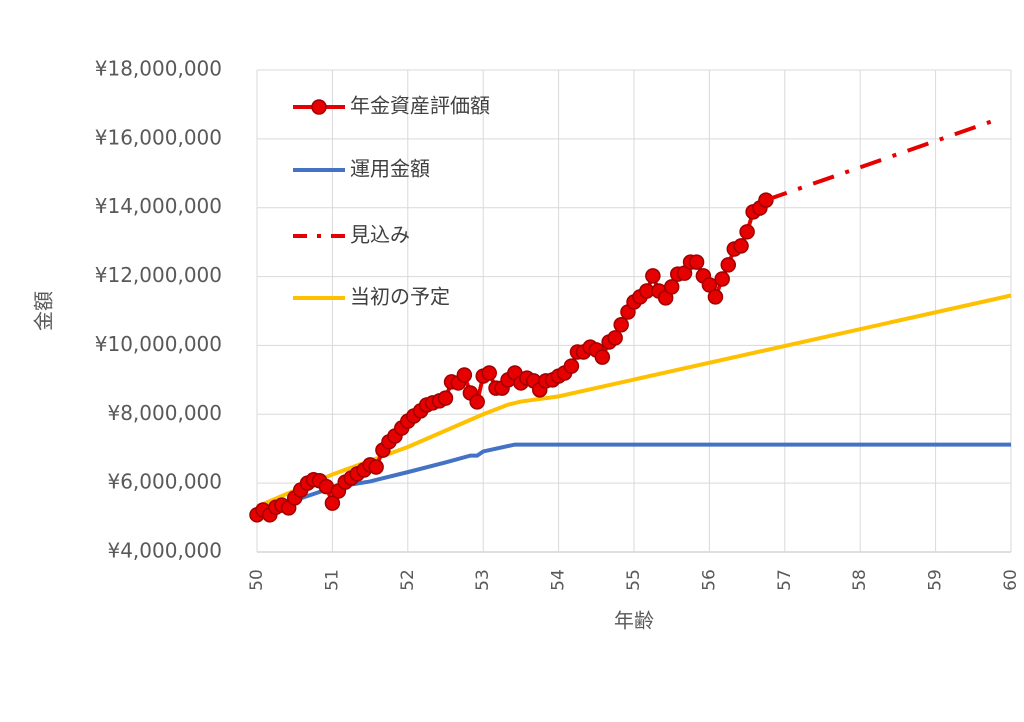 The height and width of the screenshot is (722, 1024). I want to click on y-tick-label: ¥6,000,000, so click(164, 482).